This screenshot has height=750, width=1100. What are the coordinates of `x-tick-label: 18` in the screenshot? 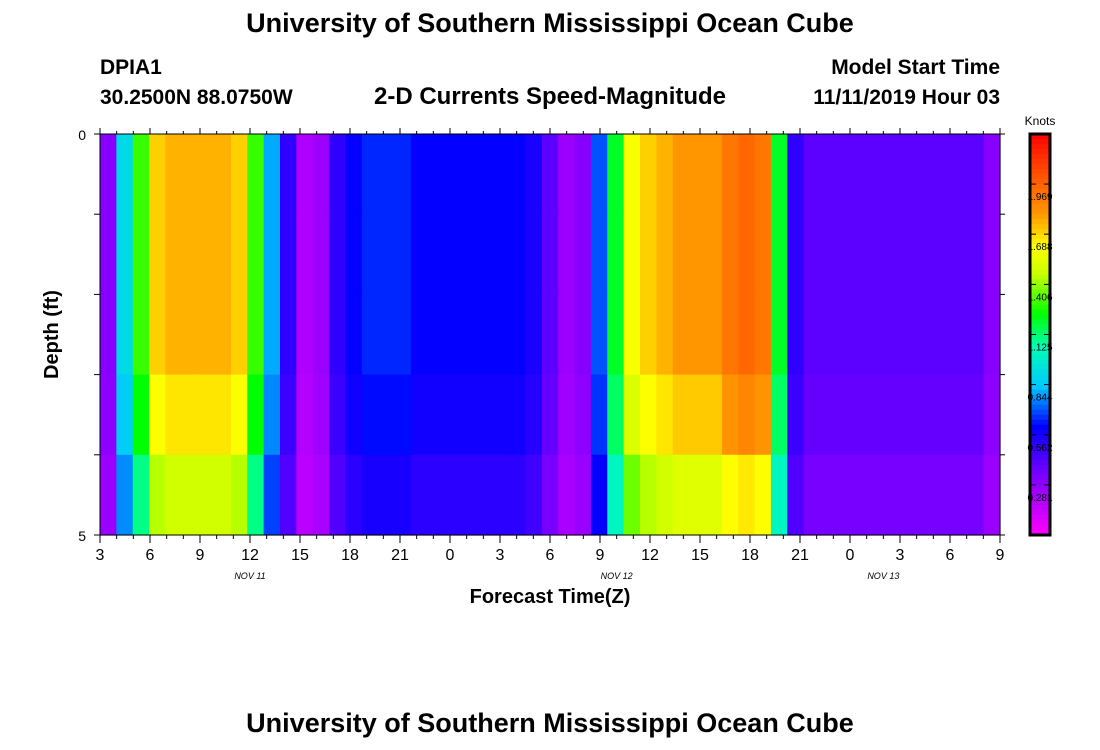 It's located at (350, 555).